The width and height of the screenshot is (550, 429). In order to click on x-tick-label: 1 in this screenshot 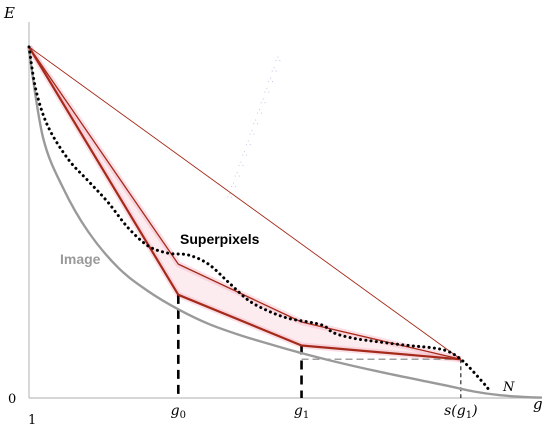, I will do `click(32, 420)`.